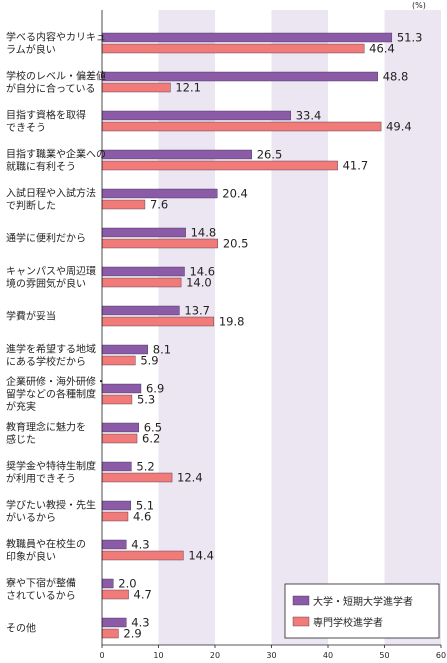 This screenshot has width=447, height=663. What do you see at coordinates (204, 233) in the screenshot?
I see `data-label: 14.8` at bounding box center [204, 233].